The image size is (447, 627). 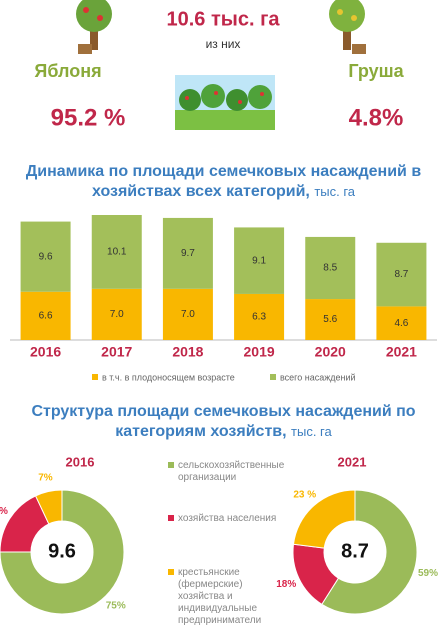 What do you see at coordinates (376, 117) in the screenshot?
I see `item-share: 4.8%` at bounding box center [376, 117].